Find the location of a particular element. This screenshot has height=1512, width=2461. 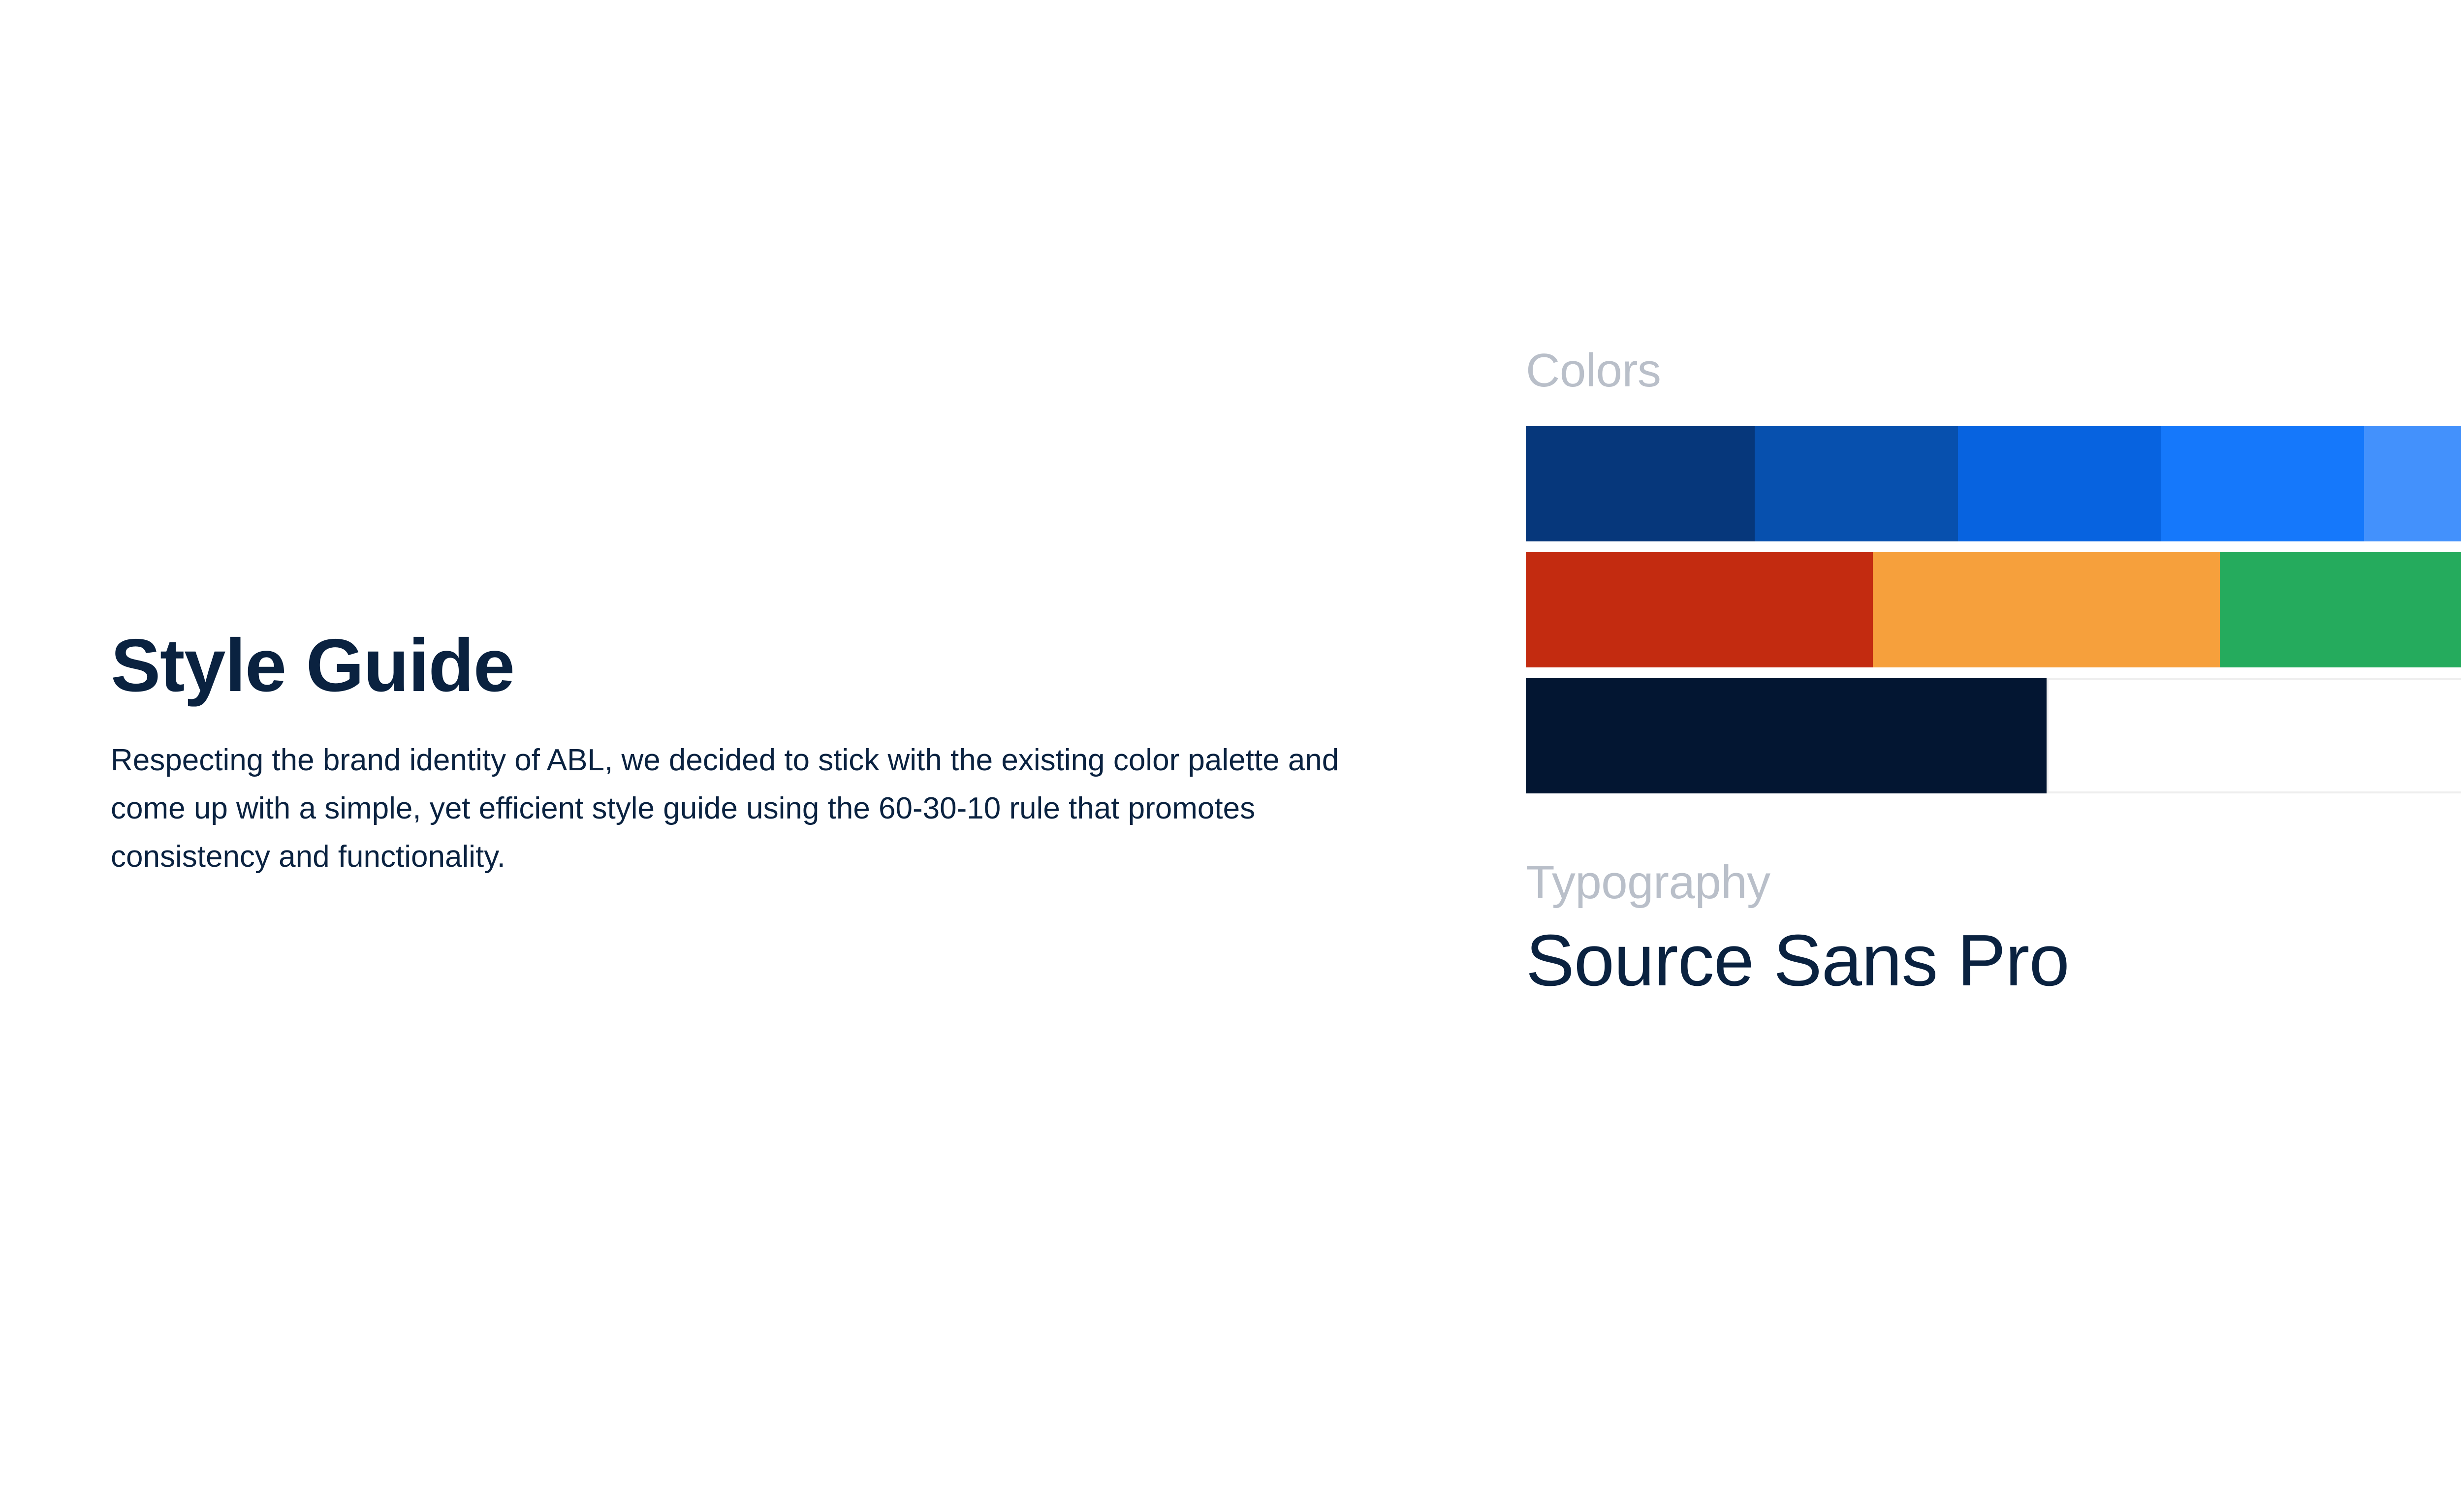

swatch-row-accent-scale is located at coordinates (1994, 609).